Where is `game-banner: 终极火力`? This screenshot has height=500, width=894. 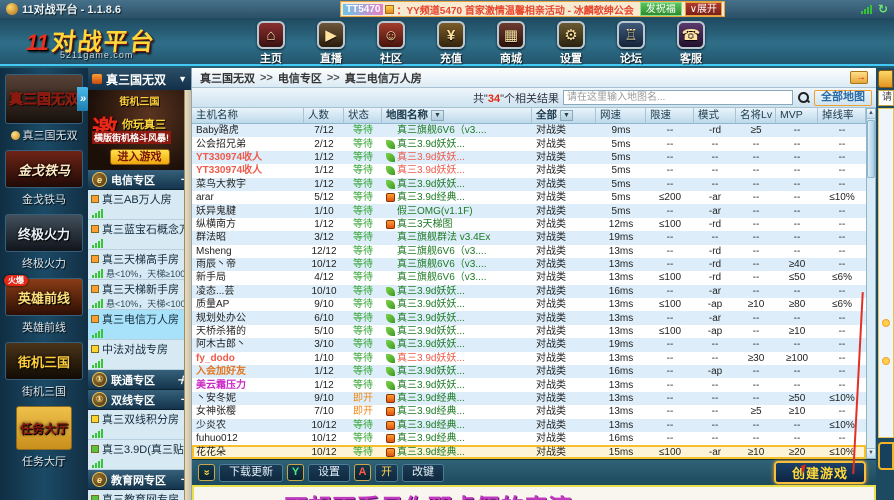
game-banner: 终极火力 is located at coordinates (44, 233).